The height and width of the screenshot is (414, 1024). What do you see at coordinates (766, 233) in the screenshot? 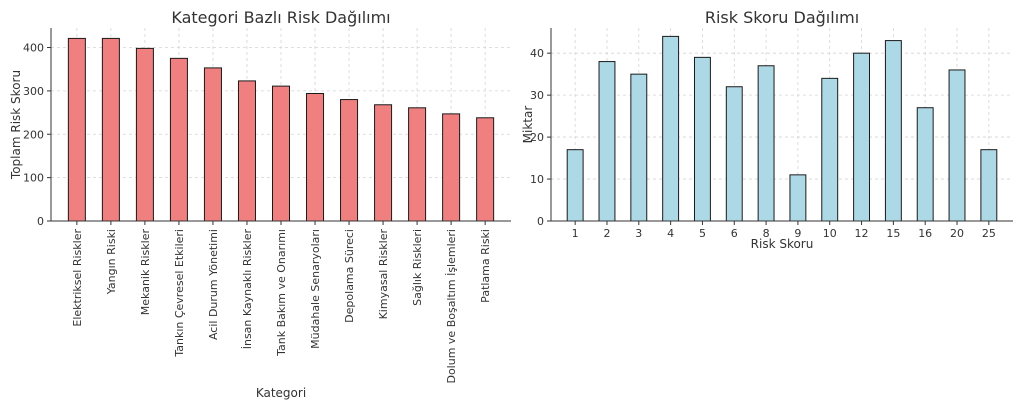
I see `x-tick-label: 8` at bounding box center [766, 233].